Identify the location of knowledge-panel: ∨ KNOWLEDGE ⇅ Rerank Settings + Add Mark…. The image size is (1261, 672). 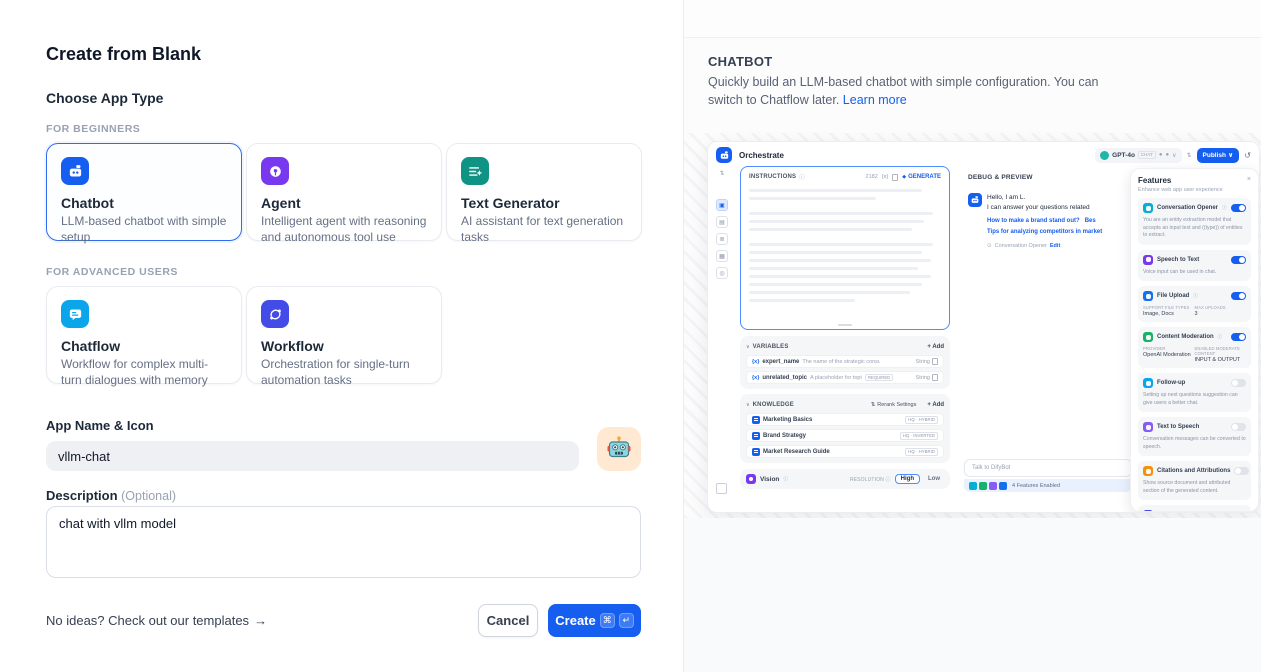
(845, 428).